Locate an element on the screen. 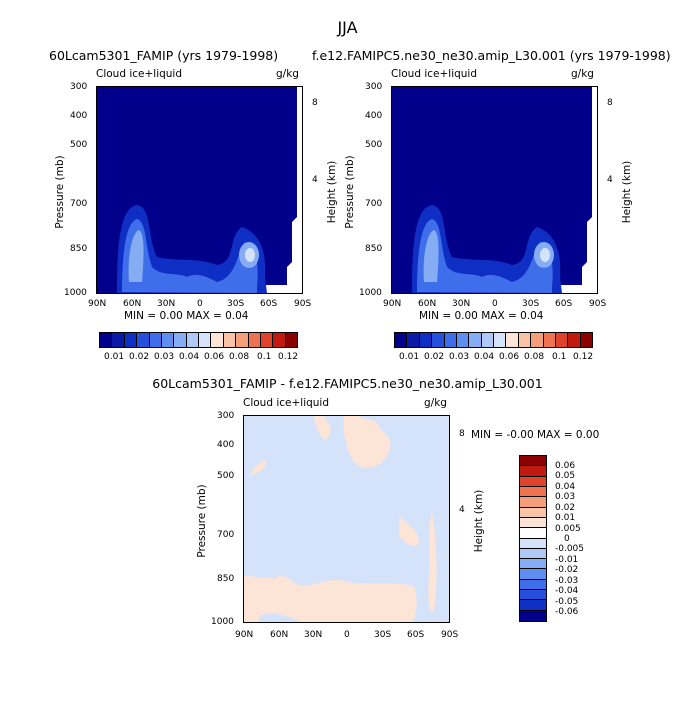 The height and width of the screenshot is (710, 695). panel1-cbar-label: 0.01 is located at coordinates (114, 357).